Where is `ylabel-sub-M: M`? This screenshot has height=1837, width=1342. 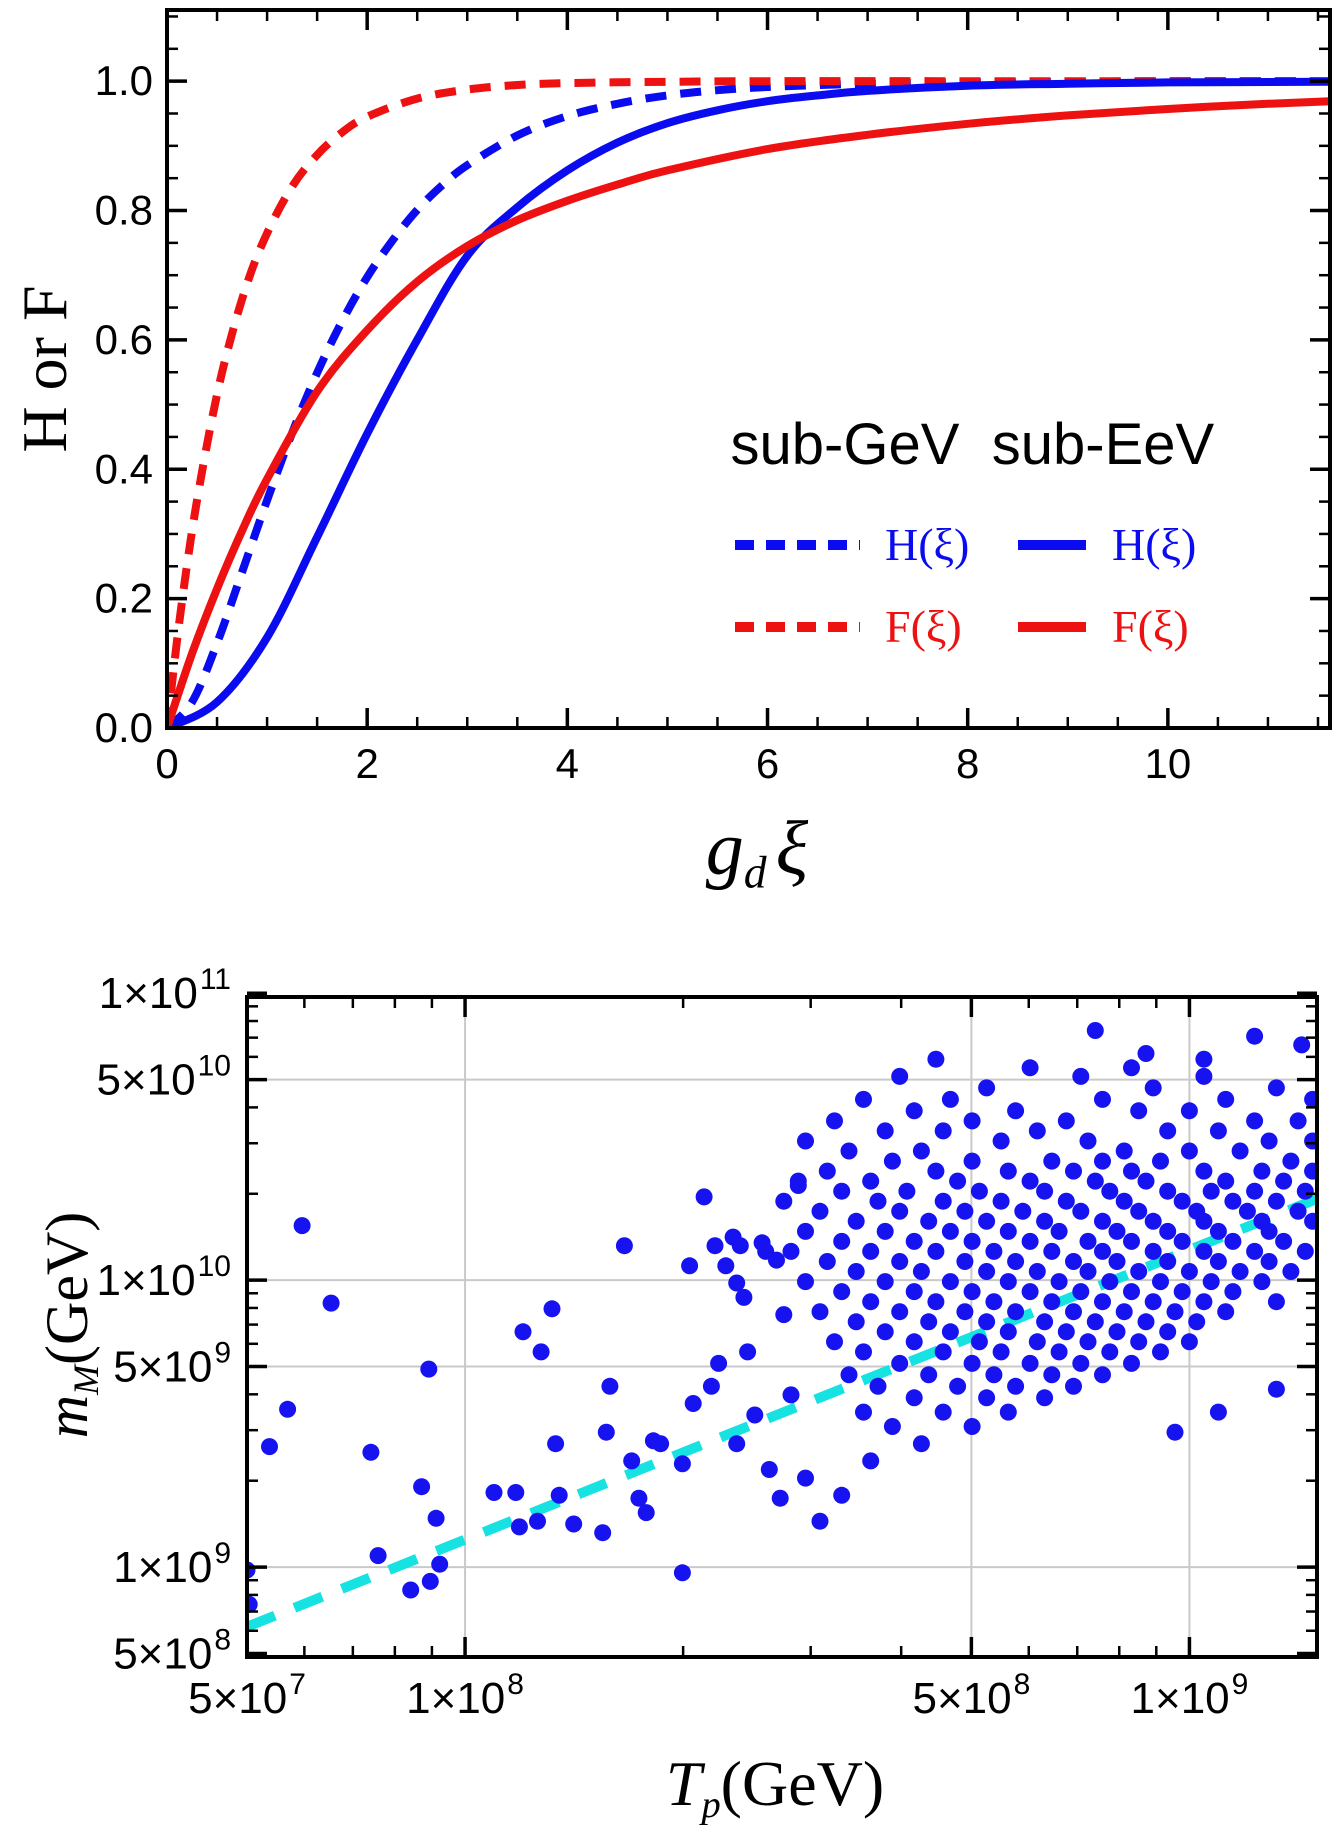
ylabel-sub-M: M is located at coordinates (85, 1379).